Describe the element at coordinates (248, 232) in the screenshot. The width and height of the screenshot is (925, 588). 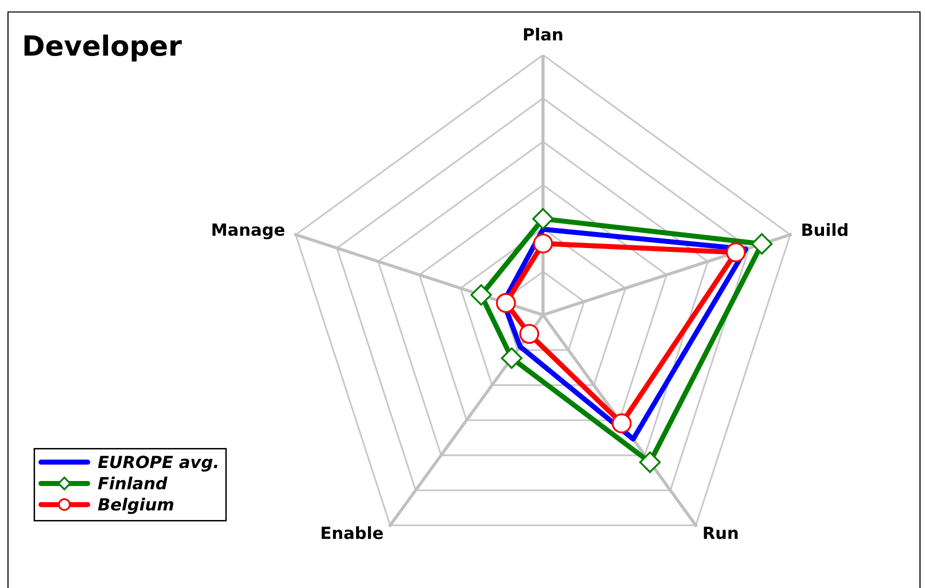
I see `spoke-label: Manage` at that location.